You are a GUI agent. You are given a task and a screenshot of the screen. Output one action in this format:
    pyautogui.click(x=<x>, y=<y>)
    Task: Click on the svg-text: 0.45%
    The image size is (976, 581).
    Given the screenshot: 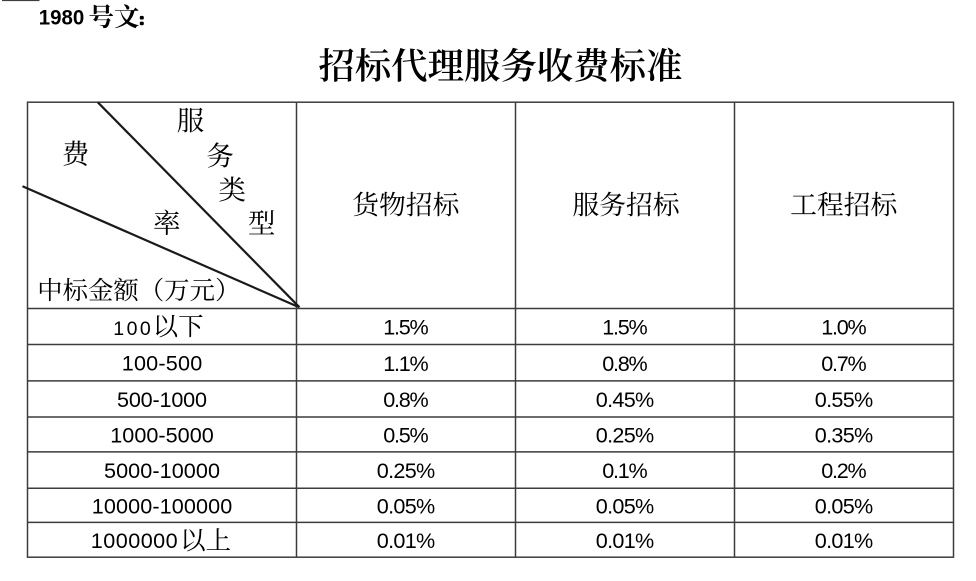 What is the action you would take?
    pyautogui.click(x=625, y=399)
    